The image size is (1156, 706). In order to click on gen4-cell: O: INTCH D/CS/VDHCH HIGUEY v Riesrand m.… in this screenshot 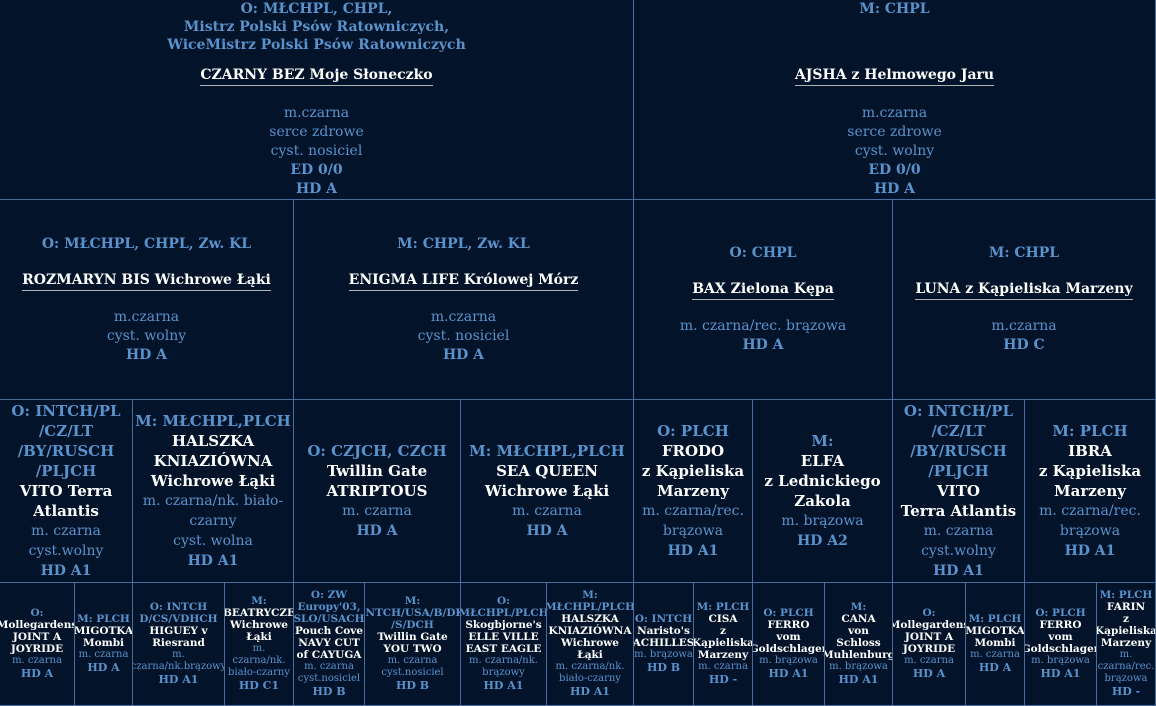, I will do `click(179, 644)`.